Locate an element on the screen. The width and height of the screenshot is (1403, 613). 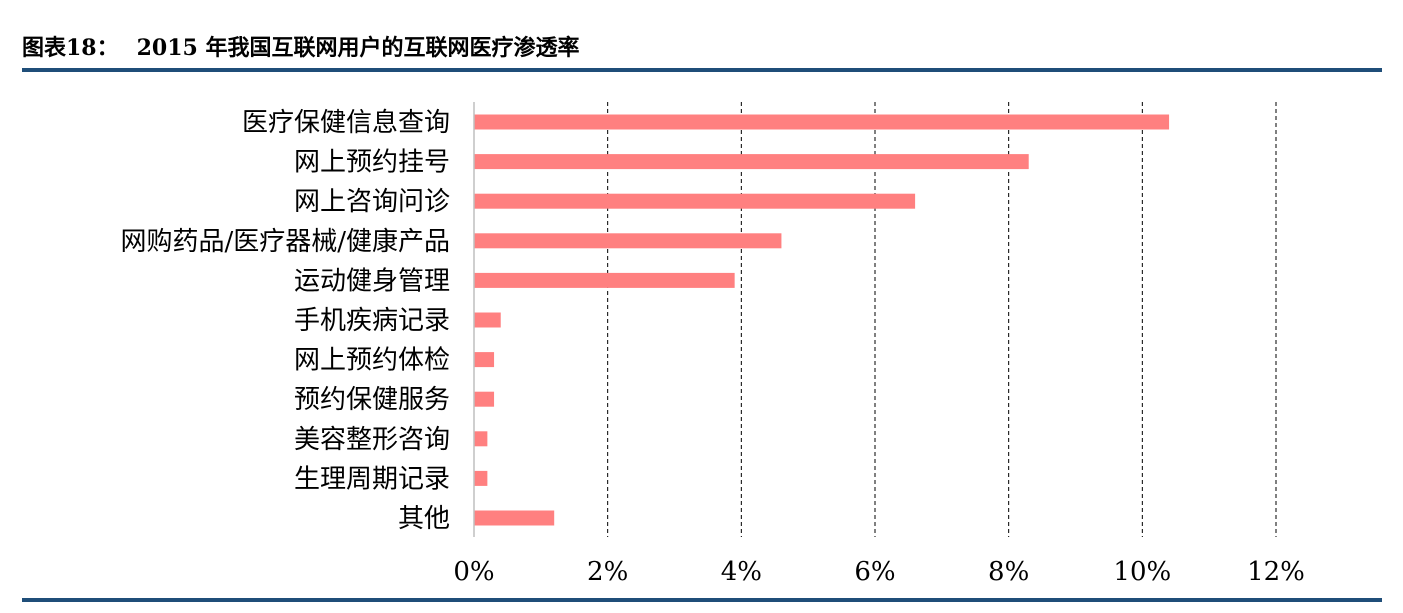
x-tick-label: 8% is located at coordinates (1008, 572).